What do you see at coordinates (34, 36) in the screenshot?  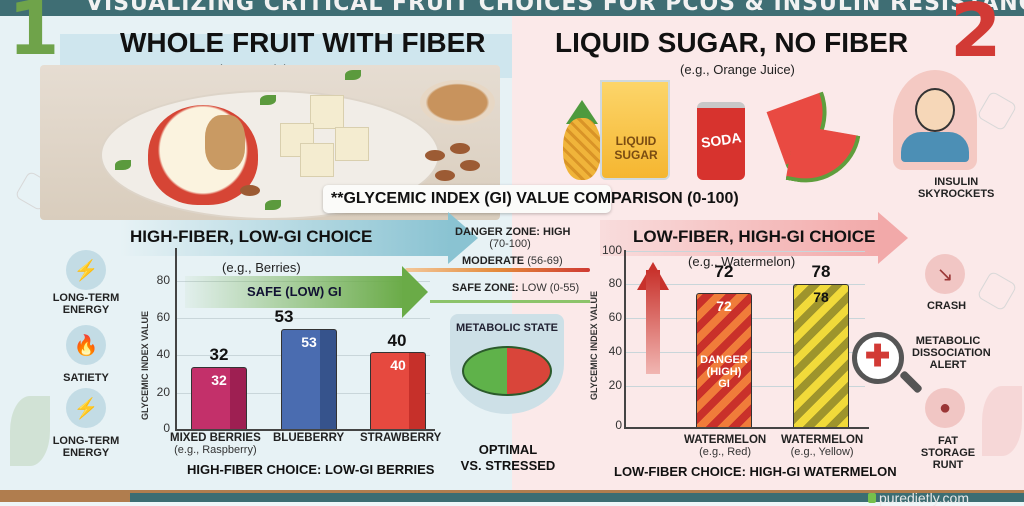 I see `panel-number-1: 1` at bounding box center [34, 36].